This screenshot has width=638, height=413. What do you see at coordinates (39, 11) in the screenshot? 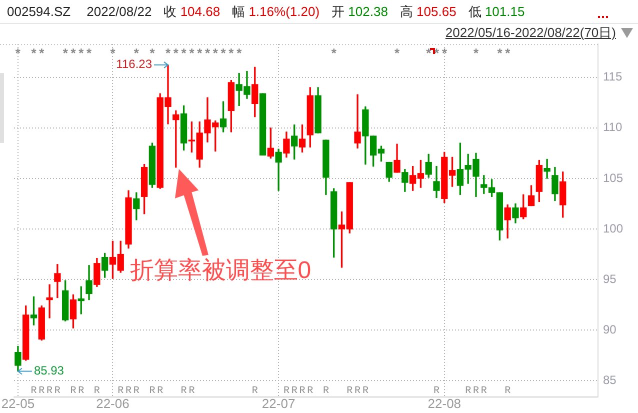
I see `chart-title: 002594.SZ` at bounding box center [39, 11].